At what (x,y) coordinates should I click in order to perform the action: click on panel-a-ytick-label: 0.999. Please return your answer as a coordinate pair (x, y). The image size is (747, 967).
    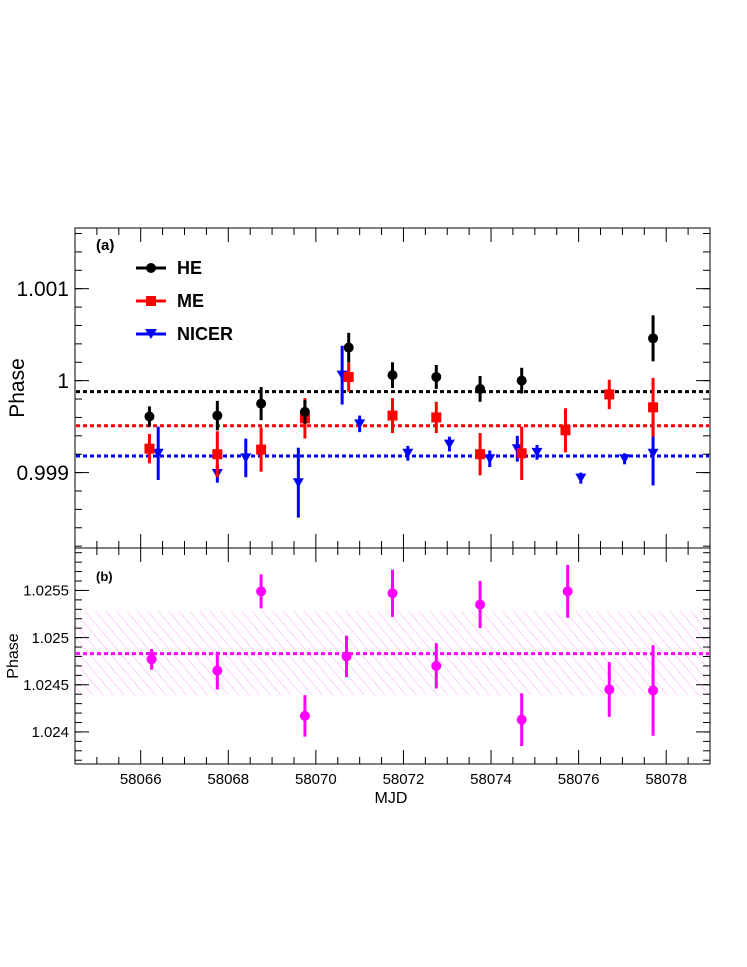
    Looking at the image, I should click on (42, 473).